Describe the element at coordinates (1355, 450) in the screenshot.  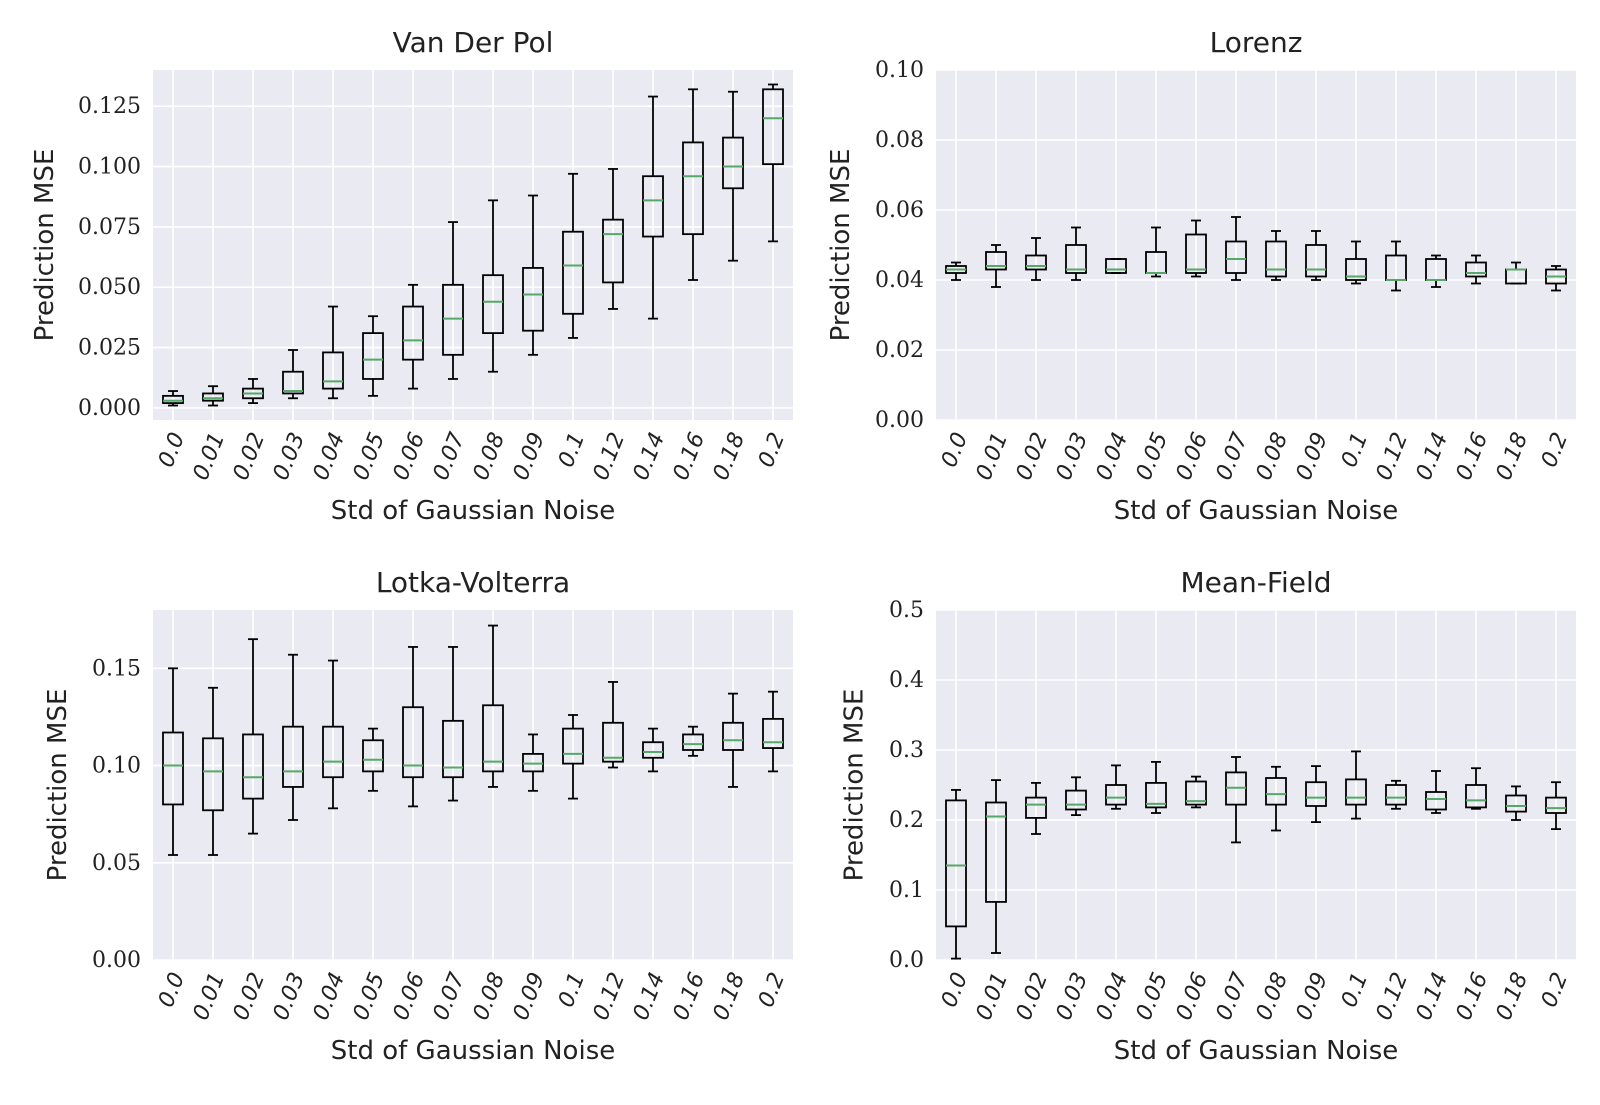
I see `chart-1-xtick-10: 0.1` at that location.